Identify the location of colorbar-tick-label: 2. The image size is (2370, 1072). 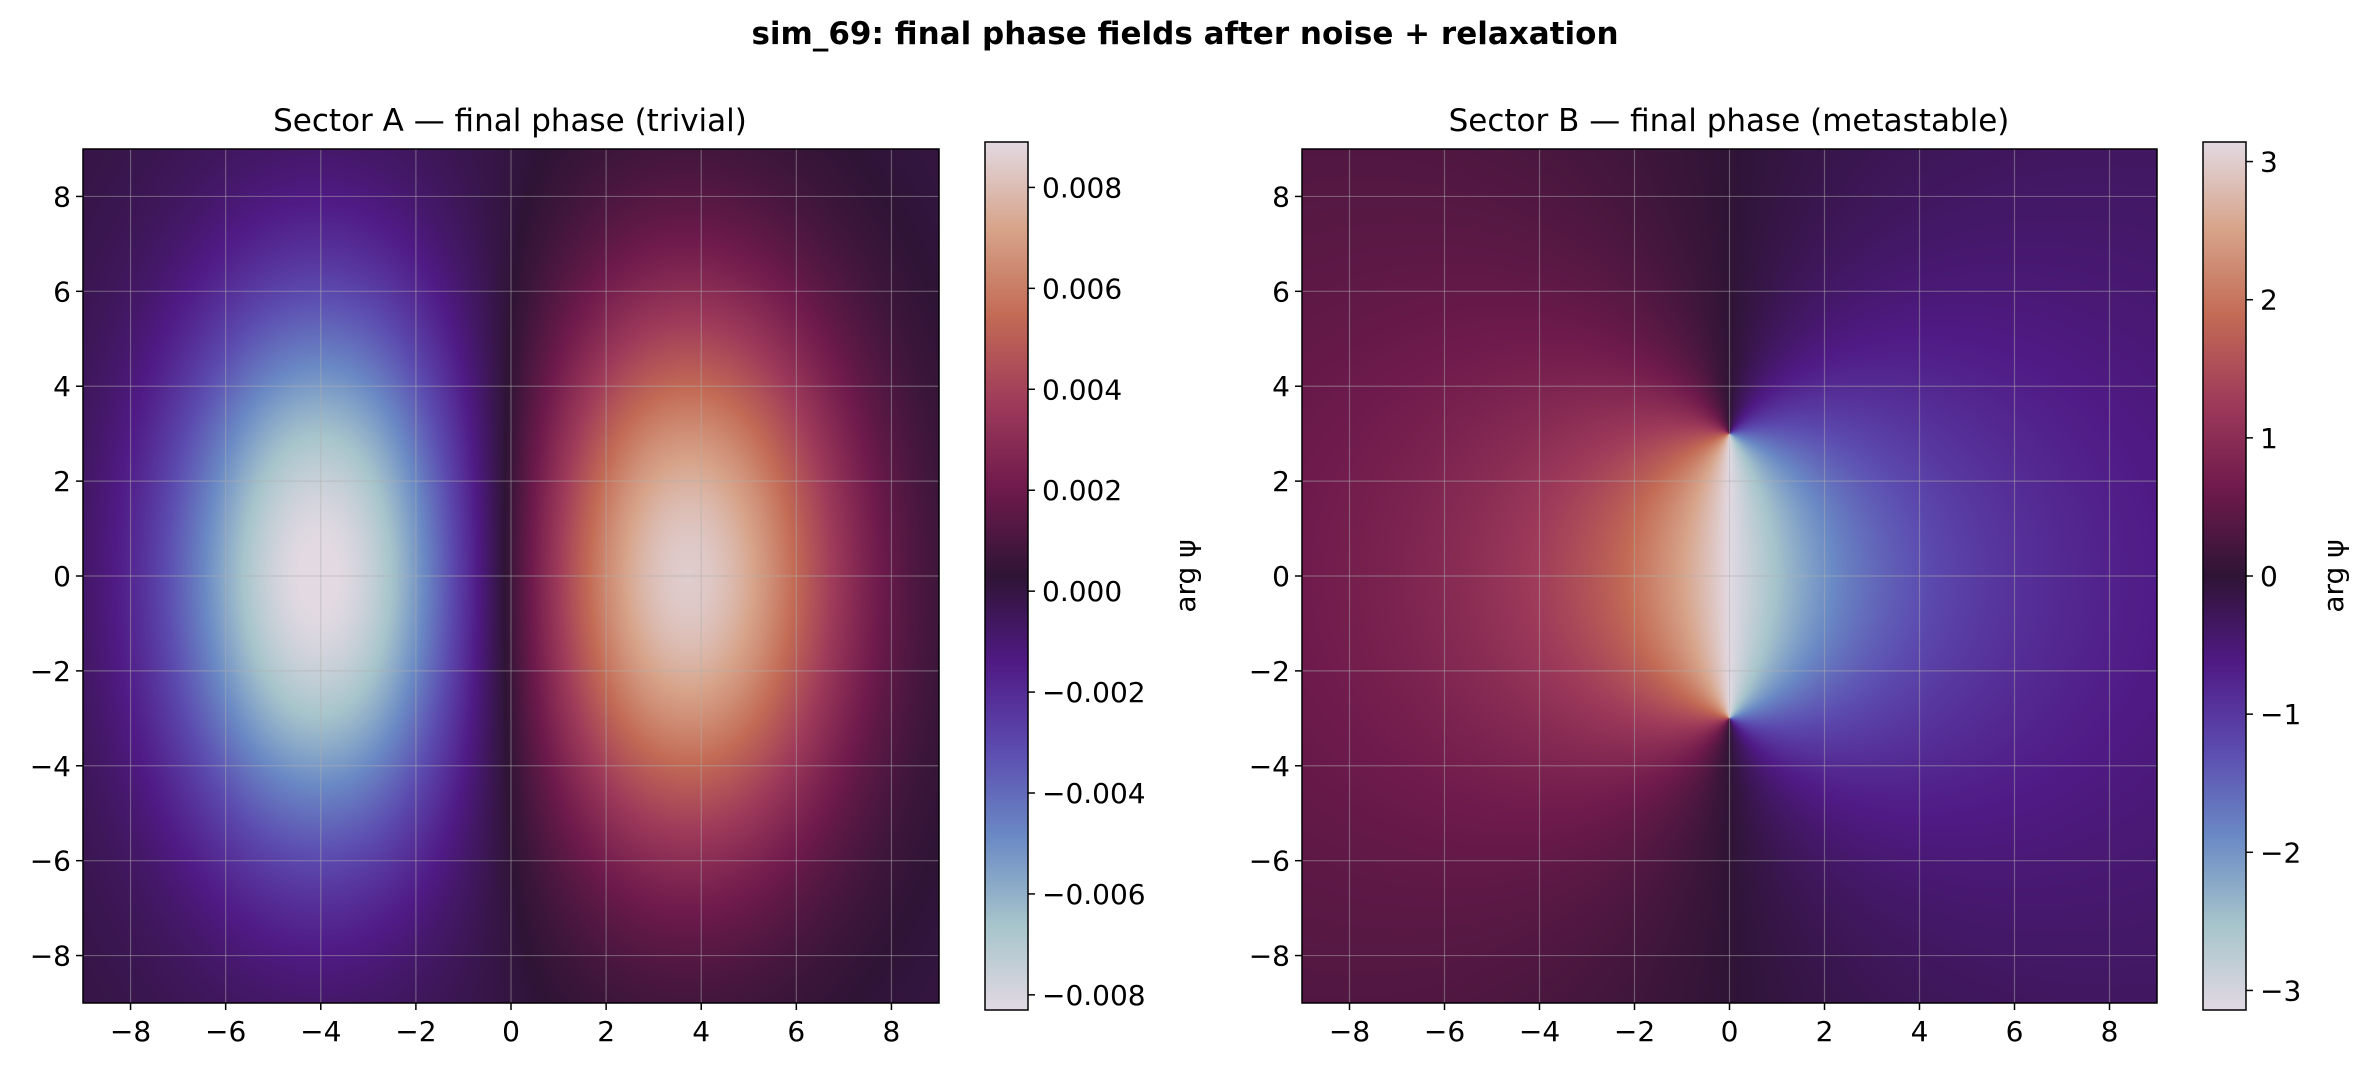
(2269, 300).